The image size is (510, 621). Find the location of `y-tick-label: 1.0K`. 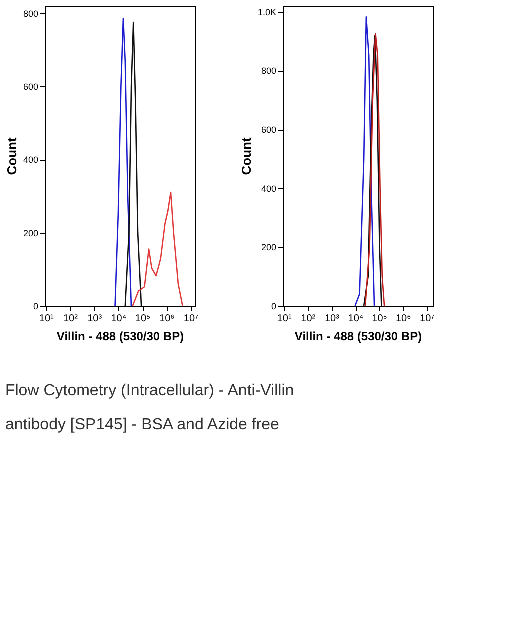

y-tick-label: 1.0K is located at coordinates (267, 12).